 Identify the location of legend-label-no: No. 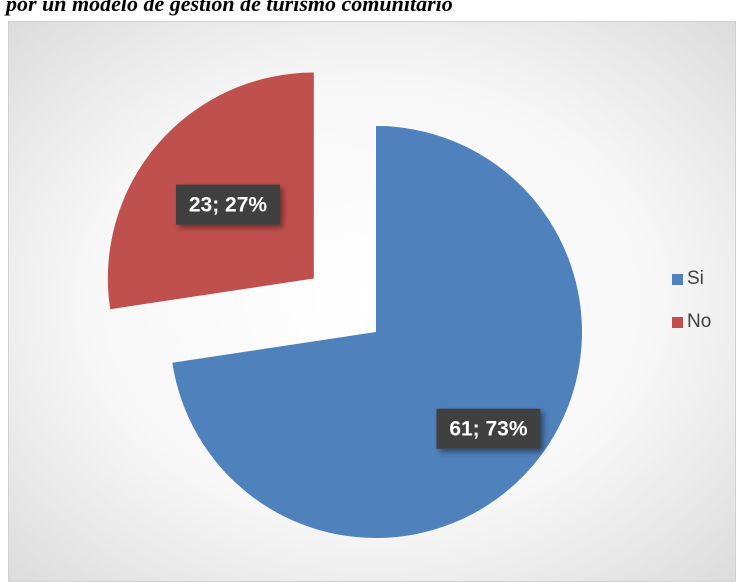
(699, 321).